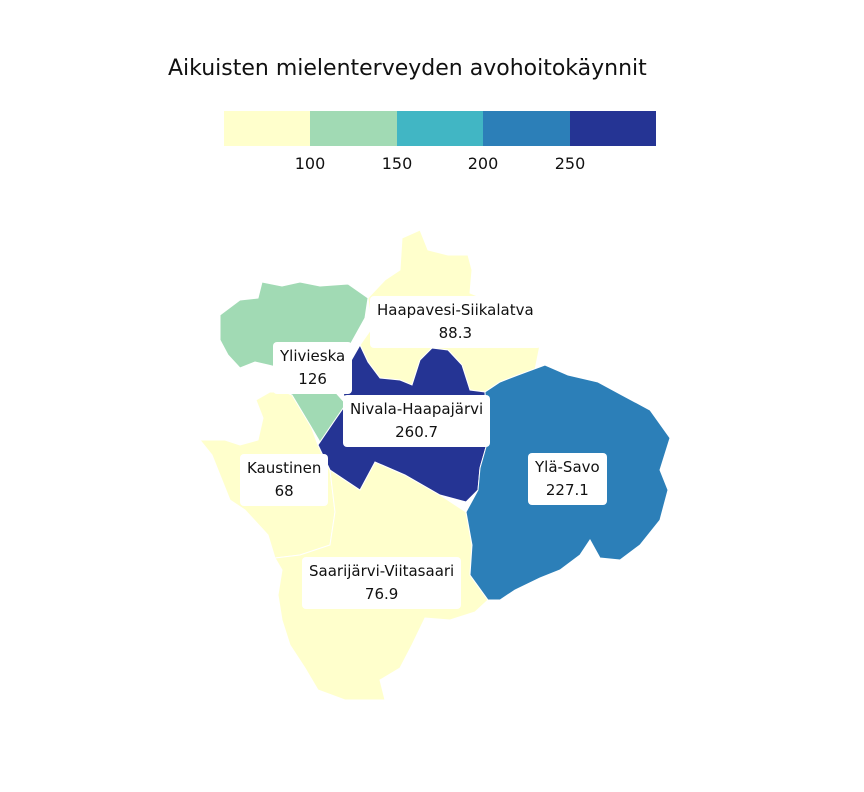 The height and width of the screenshot is (792, 864). I want to click on color-legend, so click(440, 128).